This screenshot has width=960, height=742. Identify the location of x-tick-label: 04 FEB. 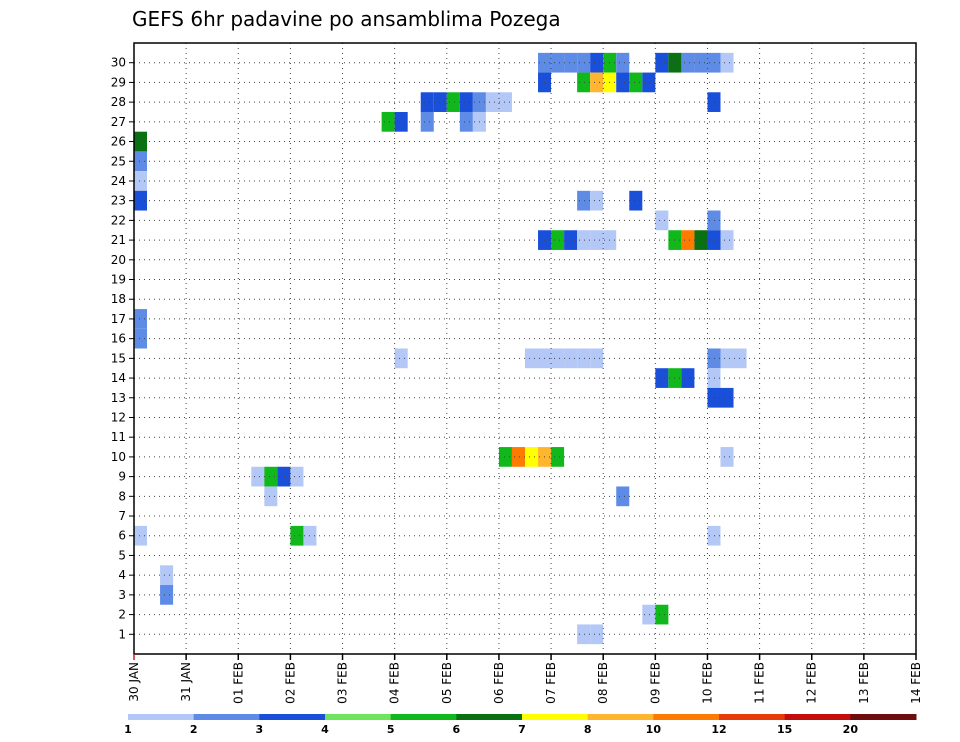
(395, 683).